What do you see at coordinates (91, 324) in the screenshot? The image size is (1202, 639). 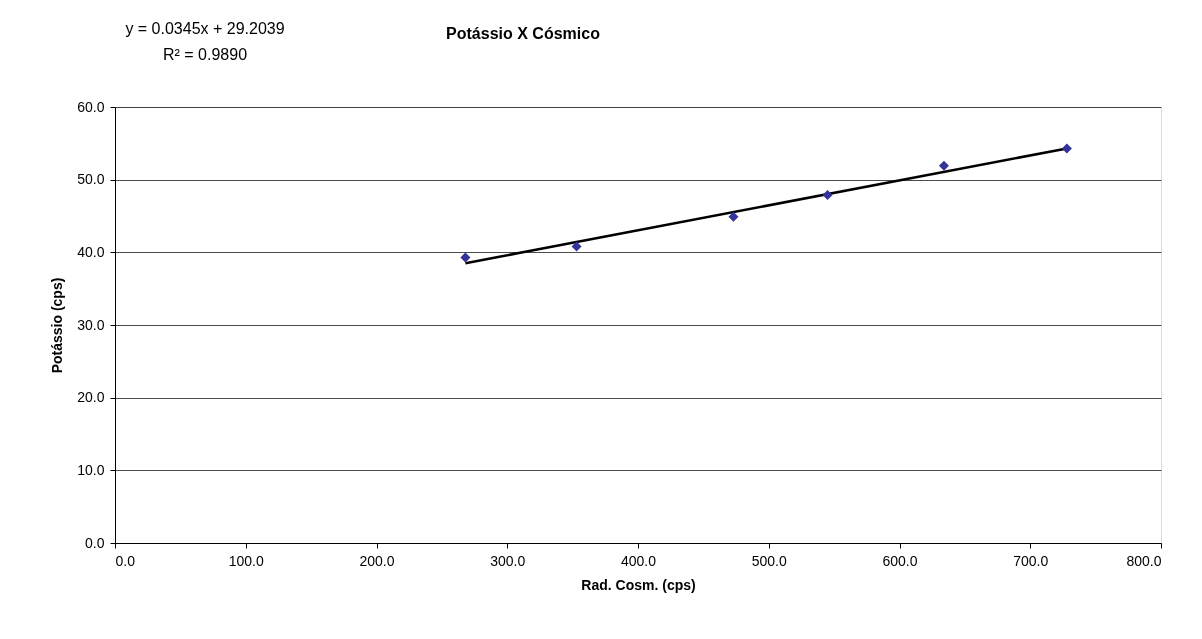 I see `y-tick-label: 30.0` at bounding box center [91, 324].